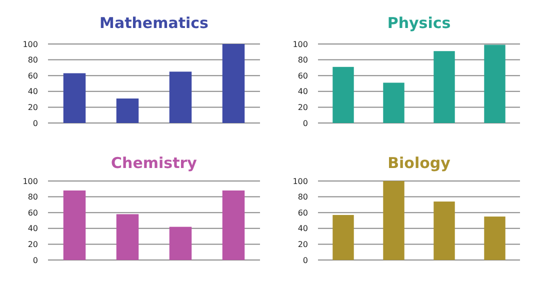 Image resolution: width=540 pixels, height=300 pixels. Describe the element at coordinates (154, 163) in the screenshot. I see `chart-title: Chemistry` at that location.